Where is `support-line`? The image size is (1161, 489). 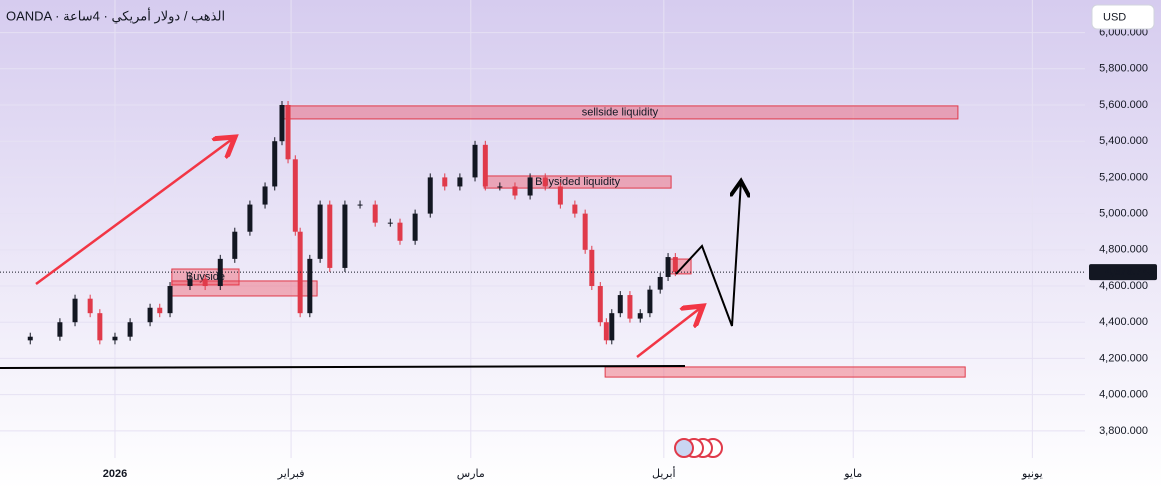
support-line is located at coordinates (343, 367).